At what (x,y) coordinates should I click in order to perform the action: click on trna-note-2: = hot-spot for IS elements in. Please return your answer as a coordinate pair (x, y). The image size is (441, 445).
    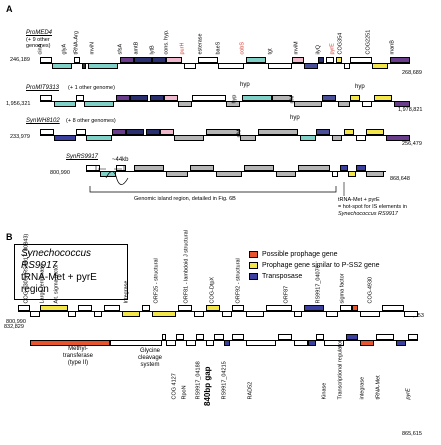
    Looking at the image, I should click on (372, 207).